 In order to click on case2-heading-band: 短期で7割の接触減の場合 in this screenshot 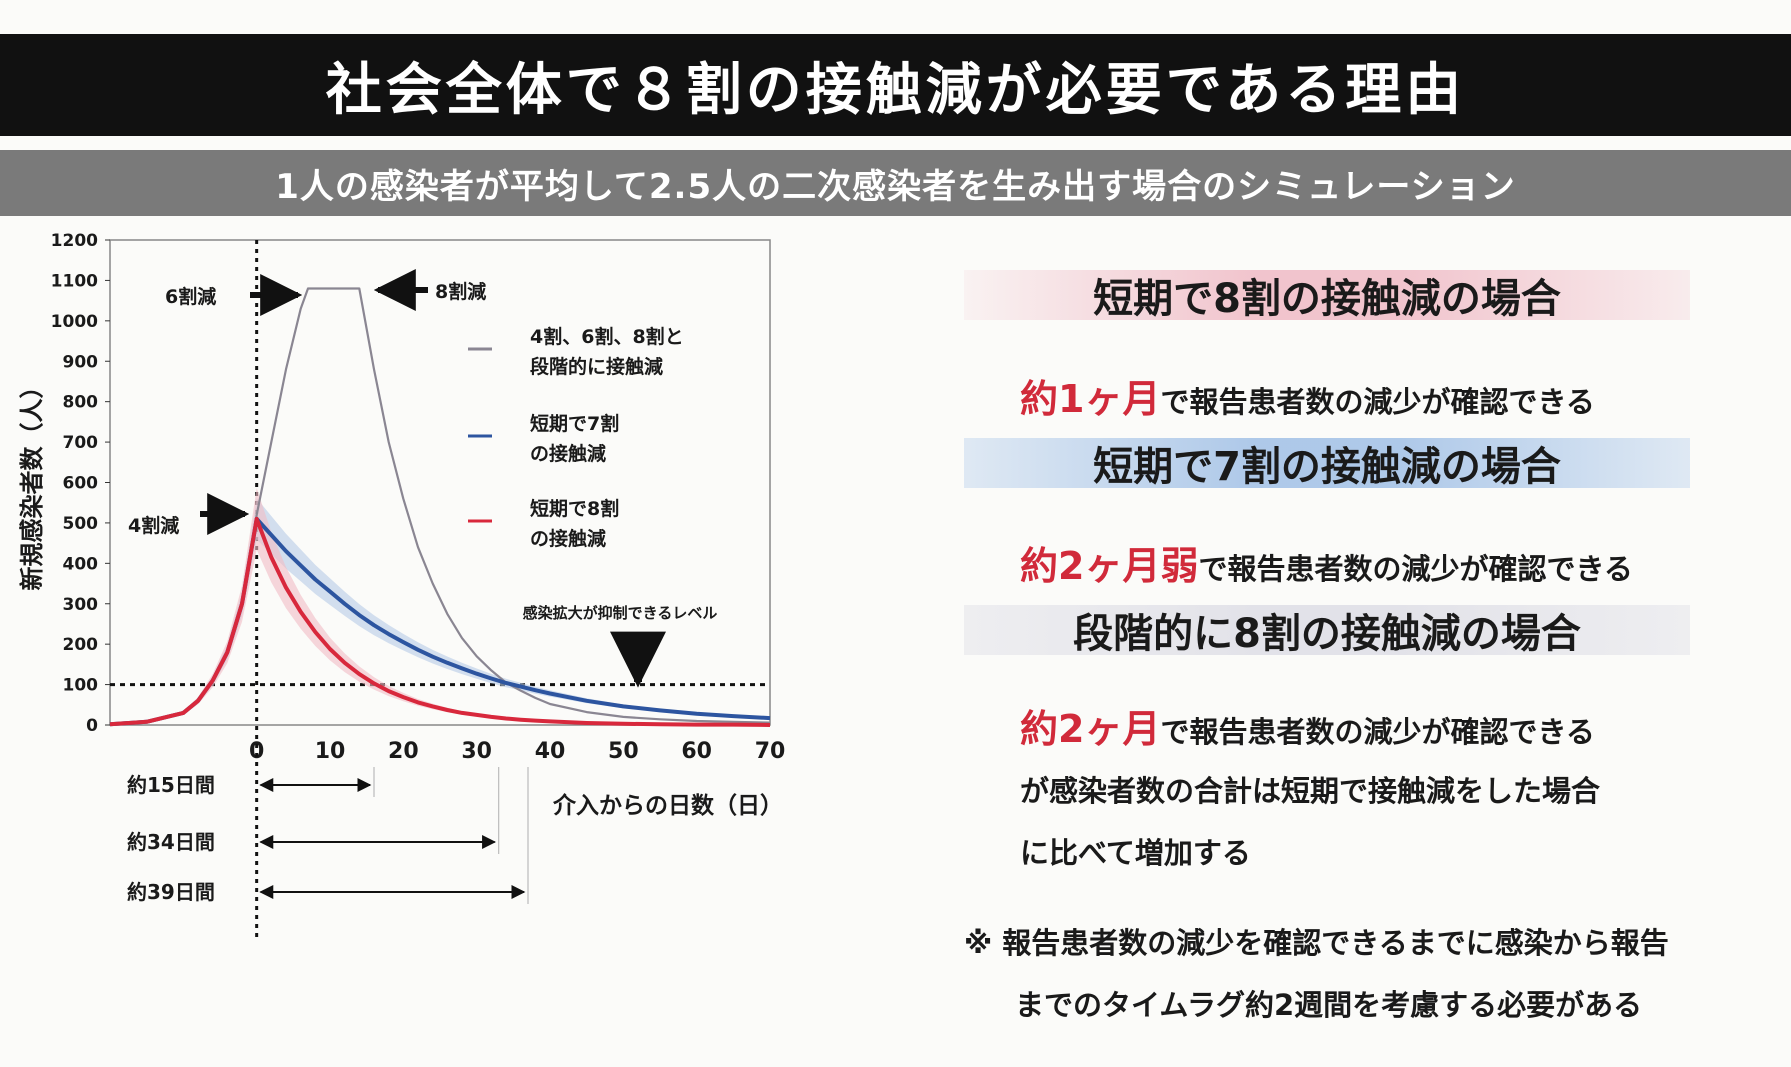, I will do `click(1327, 464)`.